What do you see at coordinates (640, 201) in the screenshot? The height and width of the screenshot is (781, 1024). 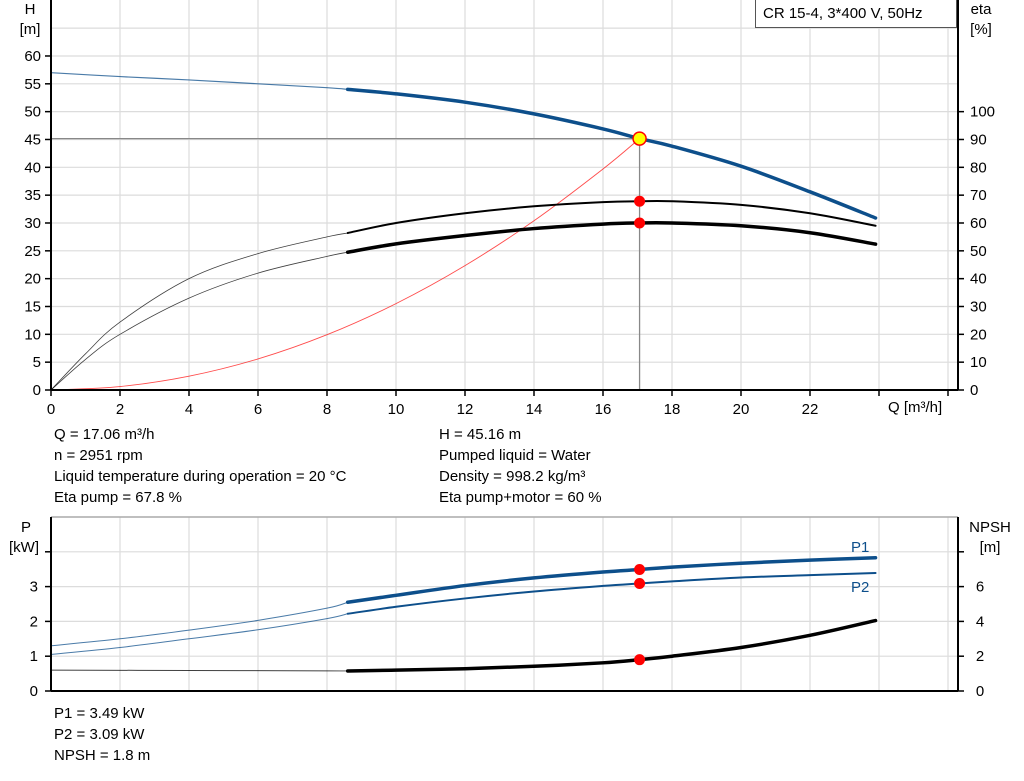 I see `eta-pump-marker` at bounding box center [640, 201].